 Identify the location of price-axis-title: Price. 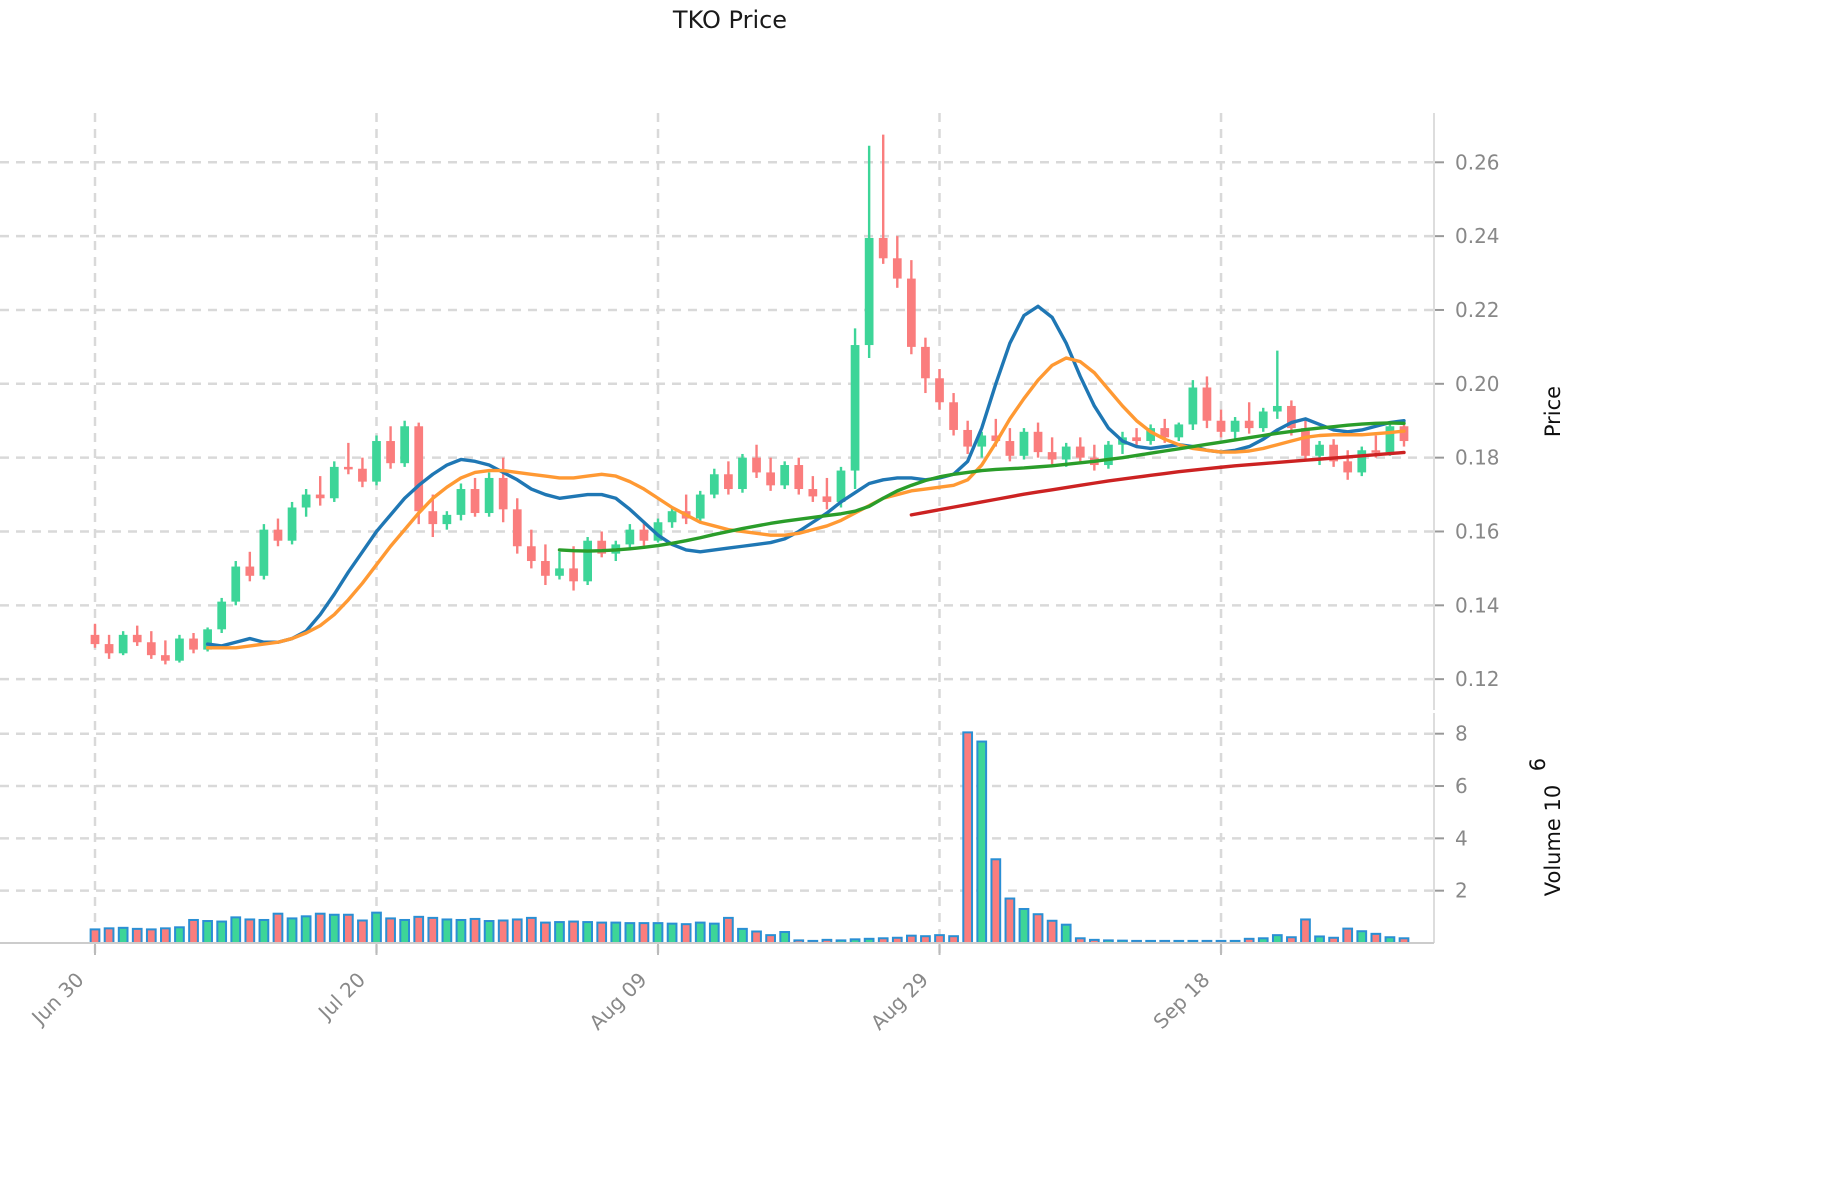
(1553, 411).